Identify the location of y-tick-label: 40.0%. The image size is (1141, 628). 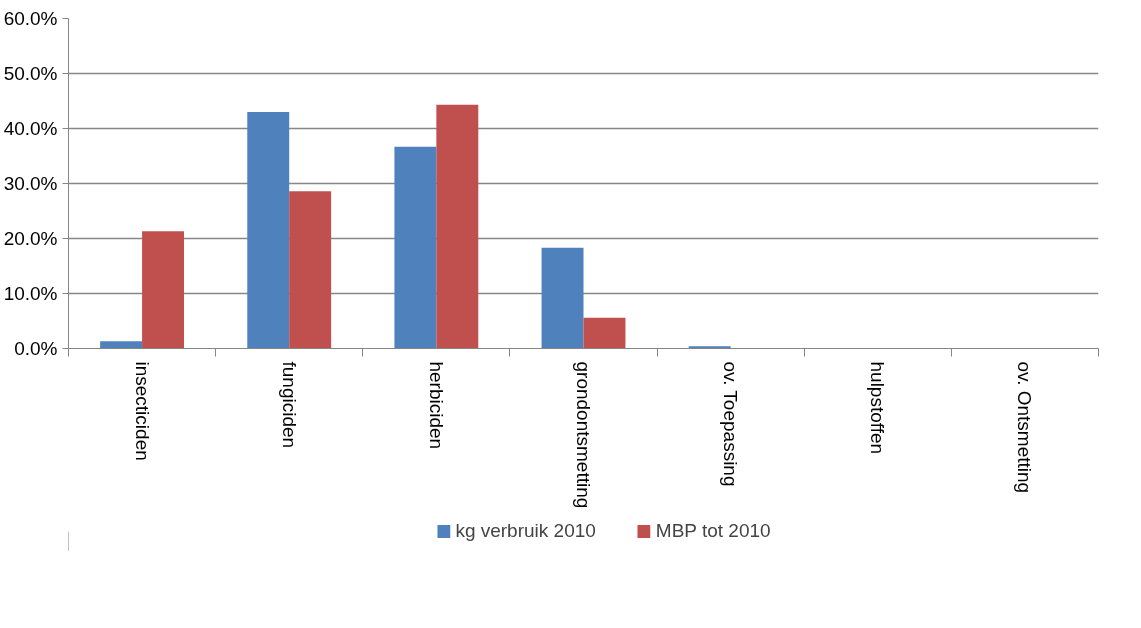
(30, 128).